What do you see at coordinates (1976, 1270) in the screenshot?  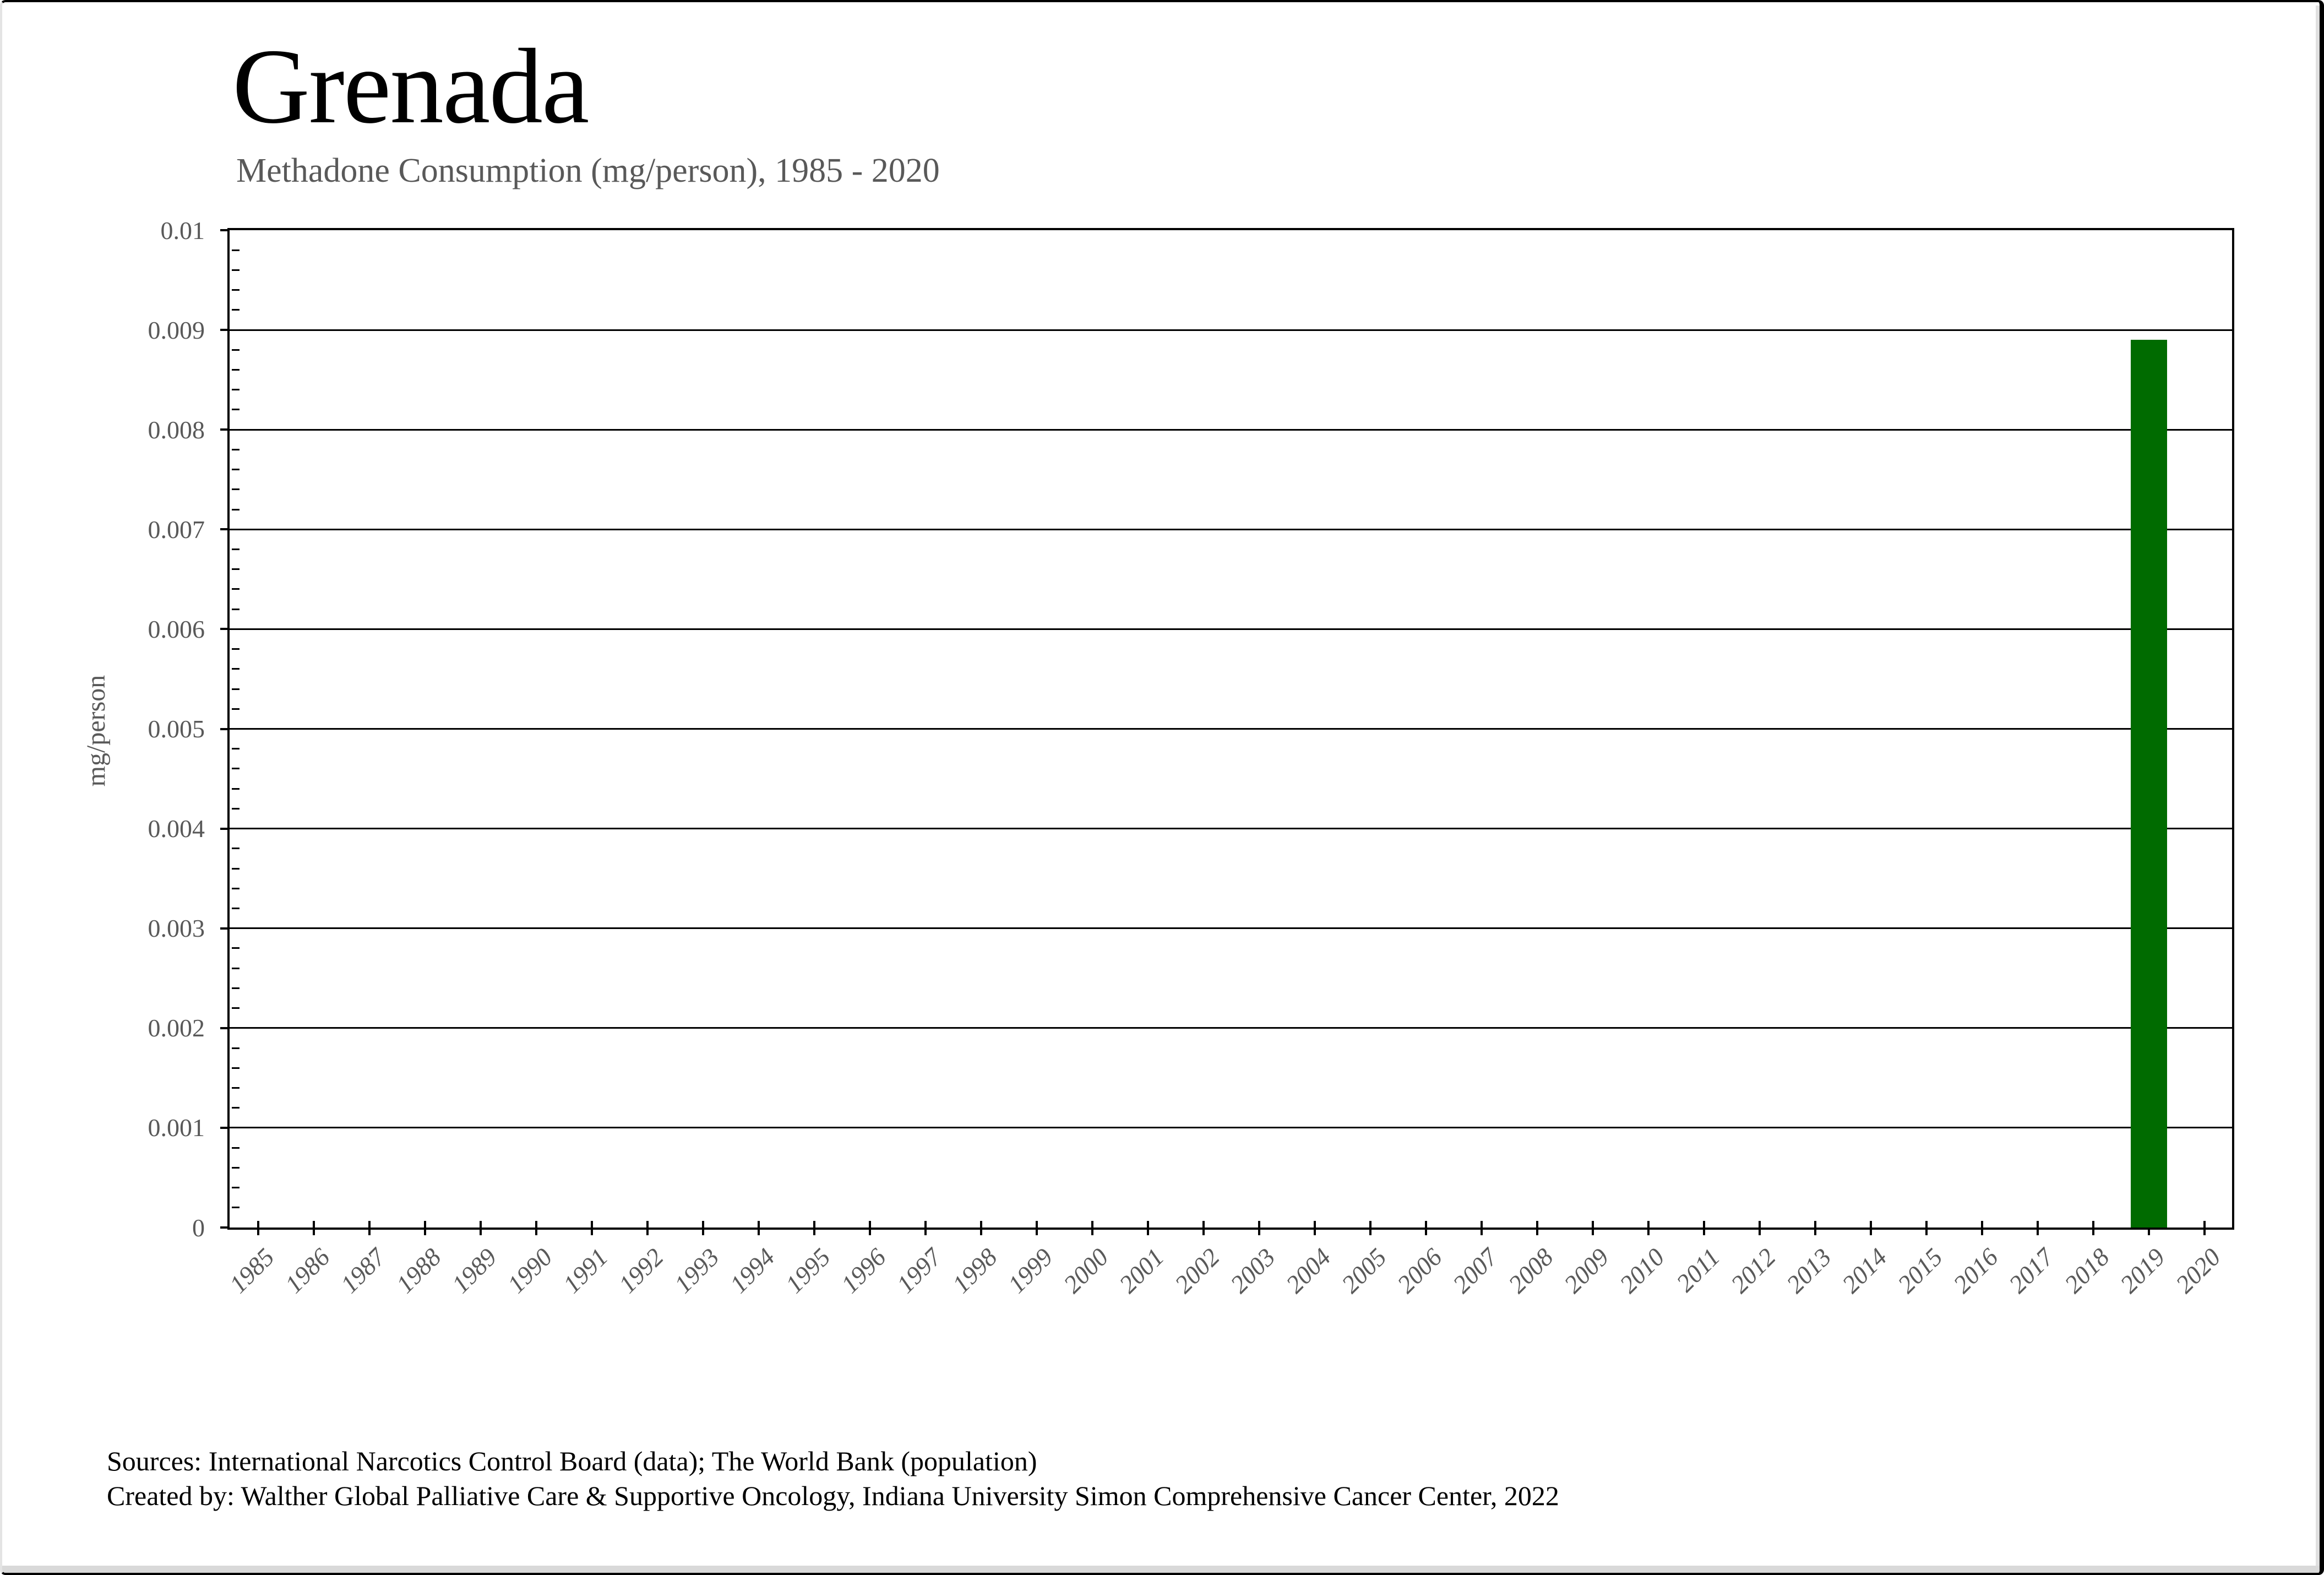 I see `x-tick-label: 2016` at bounding box center [1976, 1270].